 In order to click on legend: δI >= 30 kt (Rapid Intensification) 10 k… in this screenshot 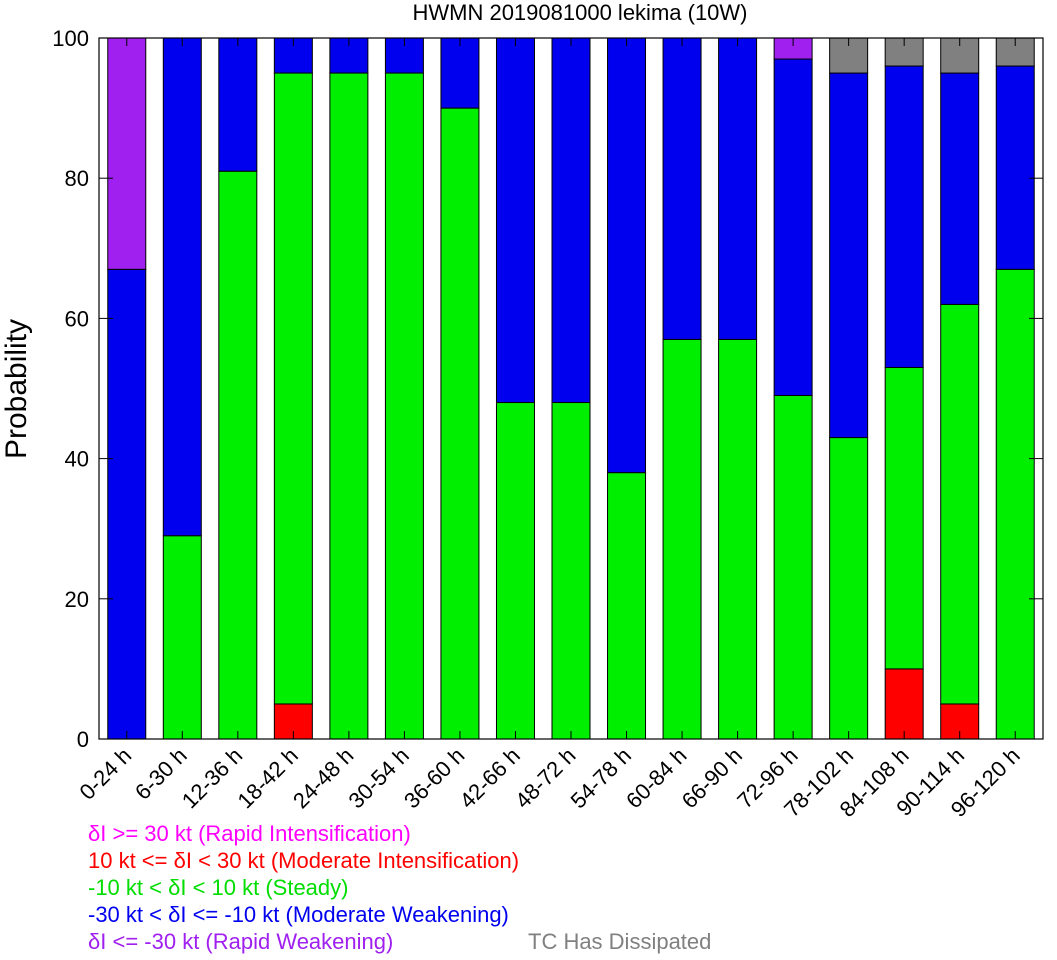, I will do `click(399, 887)`.